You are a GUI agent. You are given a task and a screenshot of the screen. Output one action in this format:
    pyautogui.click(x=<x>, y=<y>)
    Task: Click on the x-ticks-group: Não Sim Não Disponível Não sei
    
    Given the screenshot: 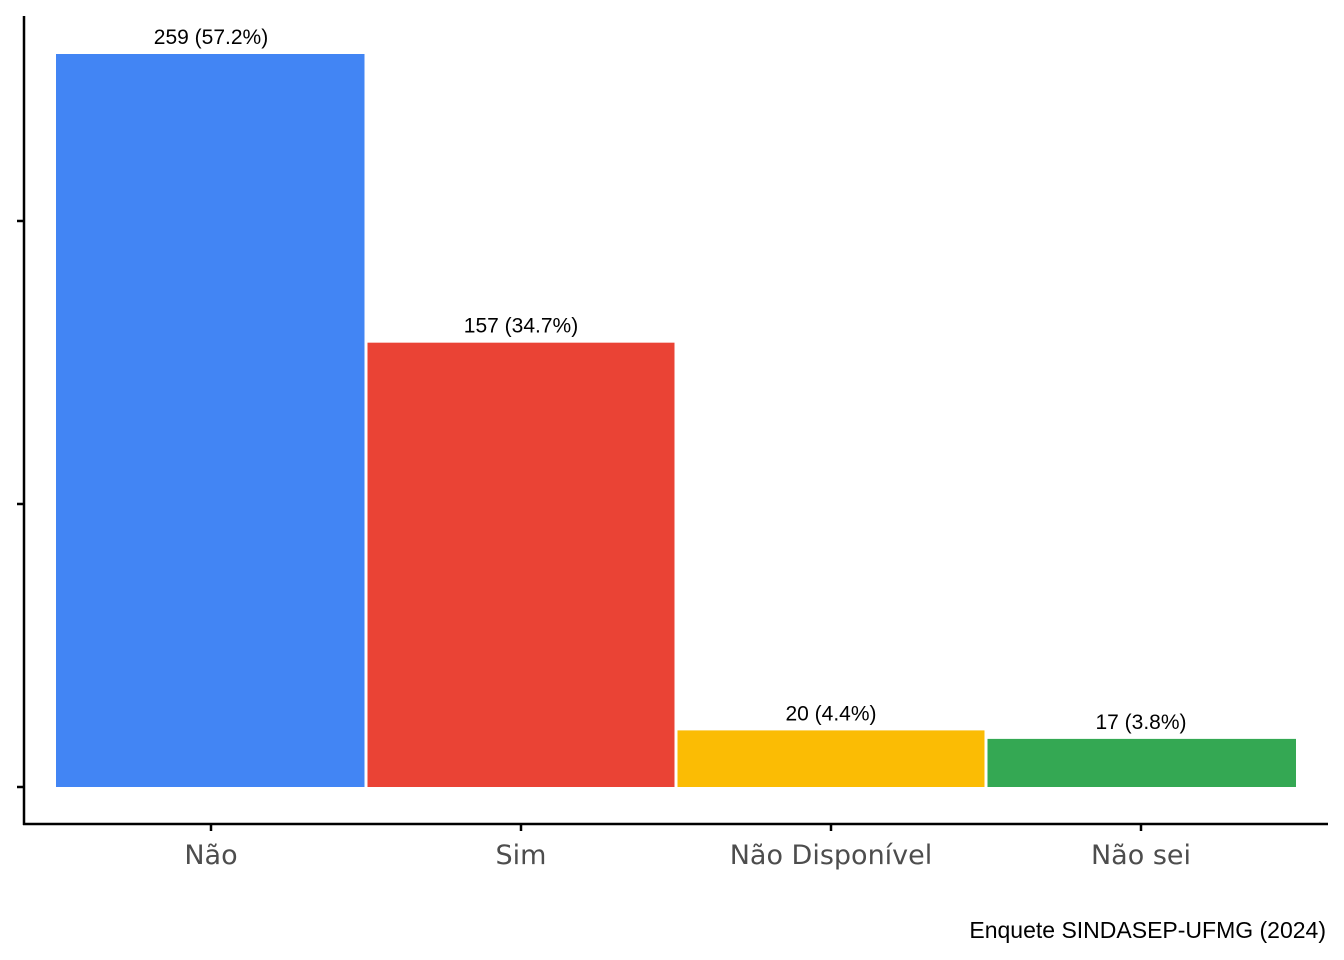 What is the action you would take?
    pyautogui.click(x=687, y=847)
    